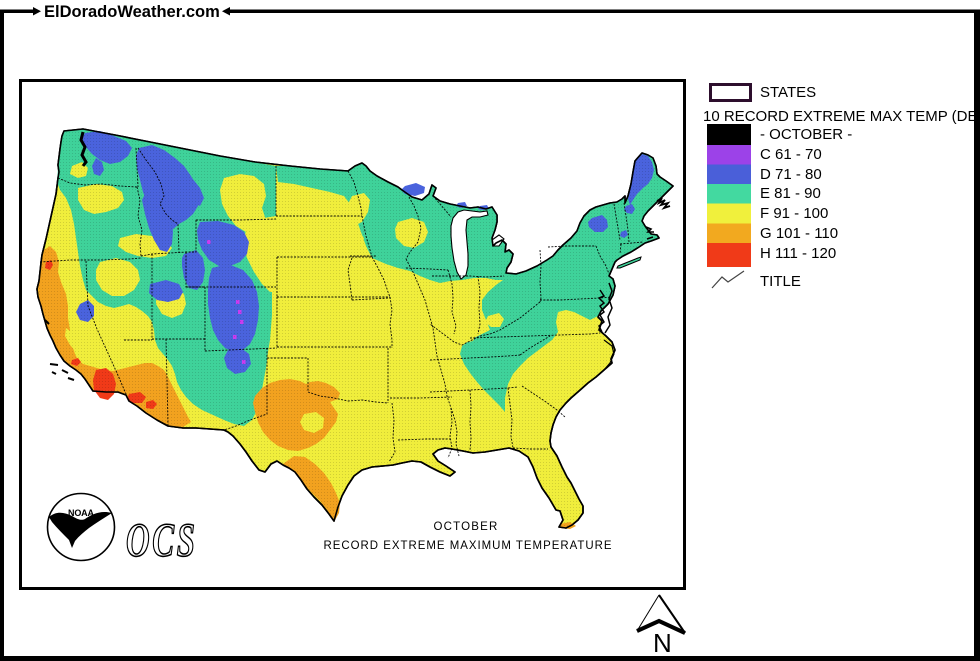 This screenshot has width=980, height=661. What do you see at coordinates (791, 174) in the screenshot?
I see `svg-text: D 71 - 80` at bounding box center [791, 174].